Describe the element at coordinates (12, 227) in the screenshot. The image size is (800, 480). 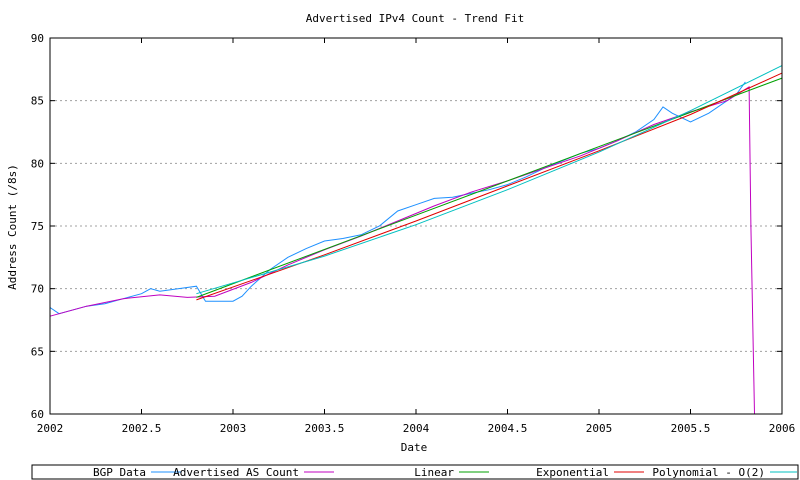
I see `y-axis-label: Address Count (/8s)` at that location.